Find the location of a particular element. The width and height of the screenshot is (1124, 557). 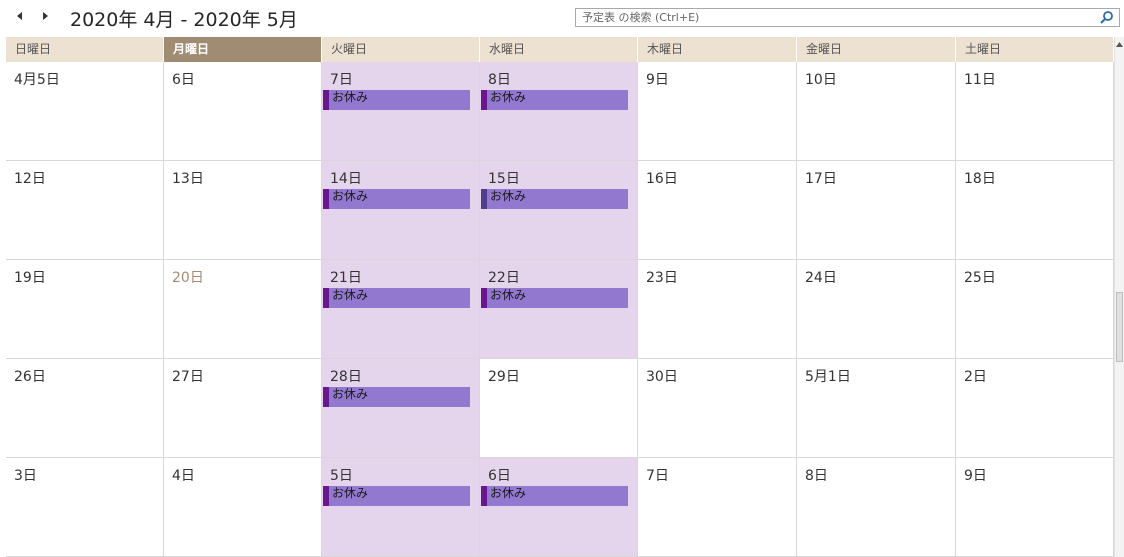

day-cell: 13日 is located at coordinates (243, 210).